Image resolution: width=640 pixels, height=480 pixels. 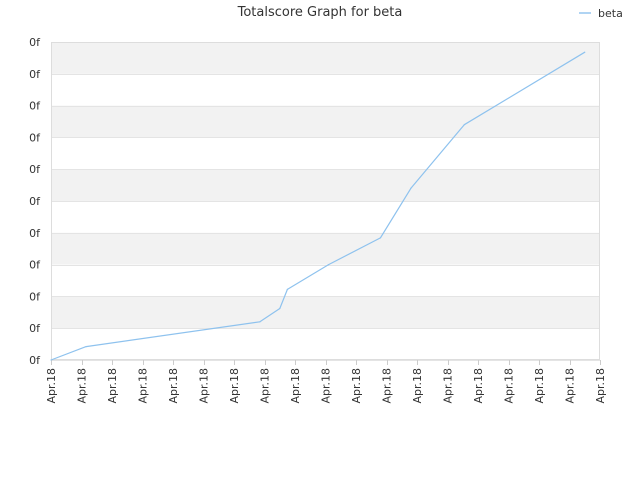 I want to click on y-axis-ticks: 0f 0f 0f 0f 0f 0f 0f 0f 0f 0f 0f, so click(x=35, y=201).